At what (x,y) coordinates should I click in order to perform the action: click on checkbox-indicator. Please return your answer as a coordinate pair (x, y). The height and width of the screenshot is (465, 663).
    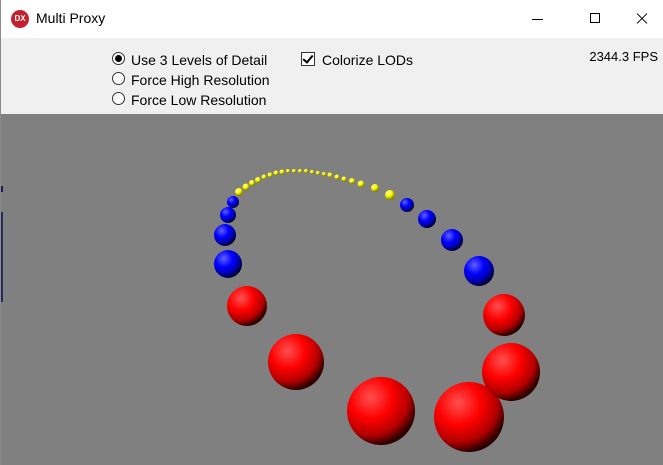
    Looking at the image, I should click on (308, 59).